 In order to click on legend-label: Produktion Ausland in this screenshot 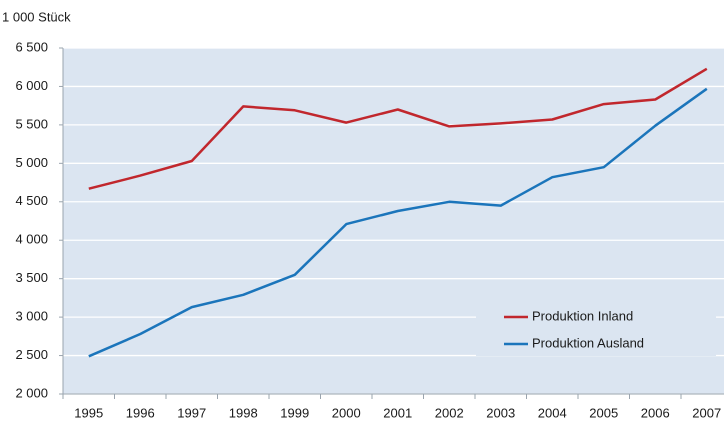, I will do `click(588, 342)`.